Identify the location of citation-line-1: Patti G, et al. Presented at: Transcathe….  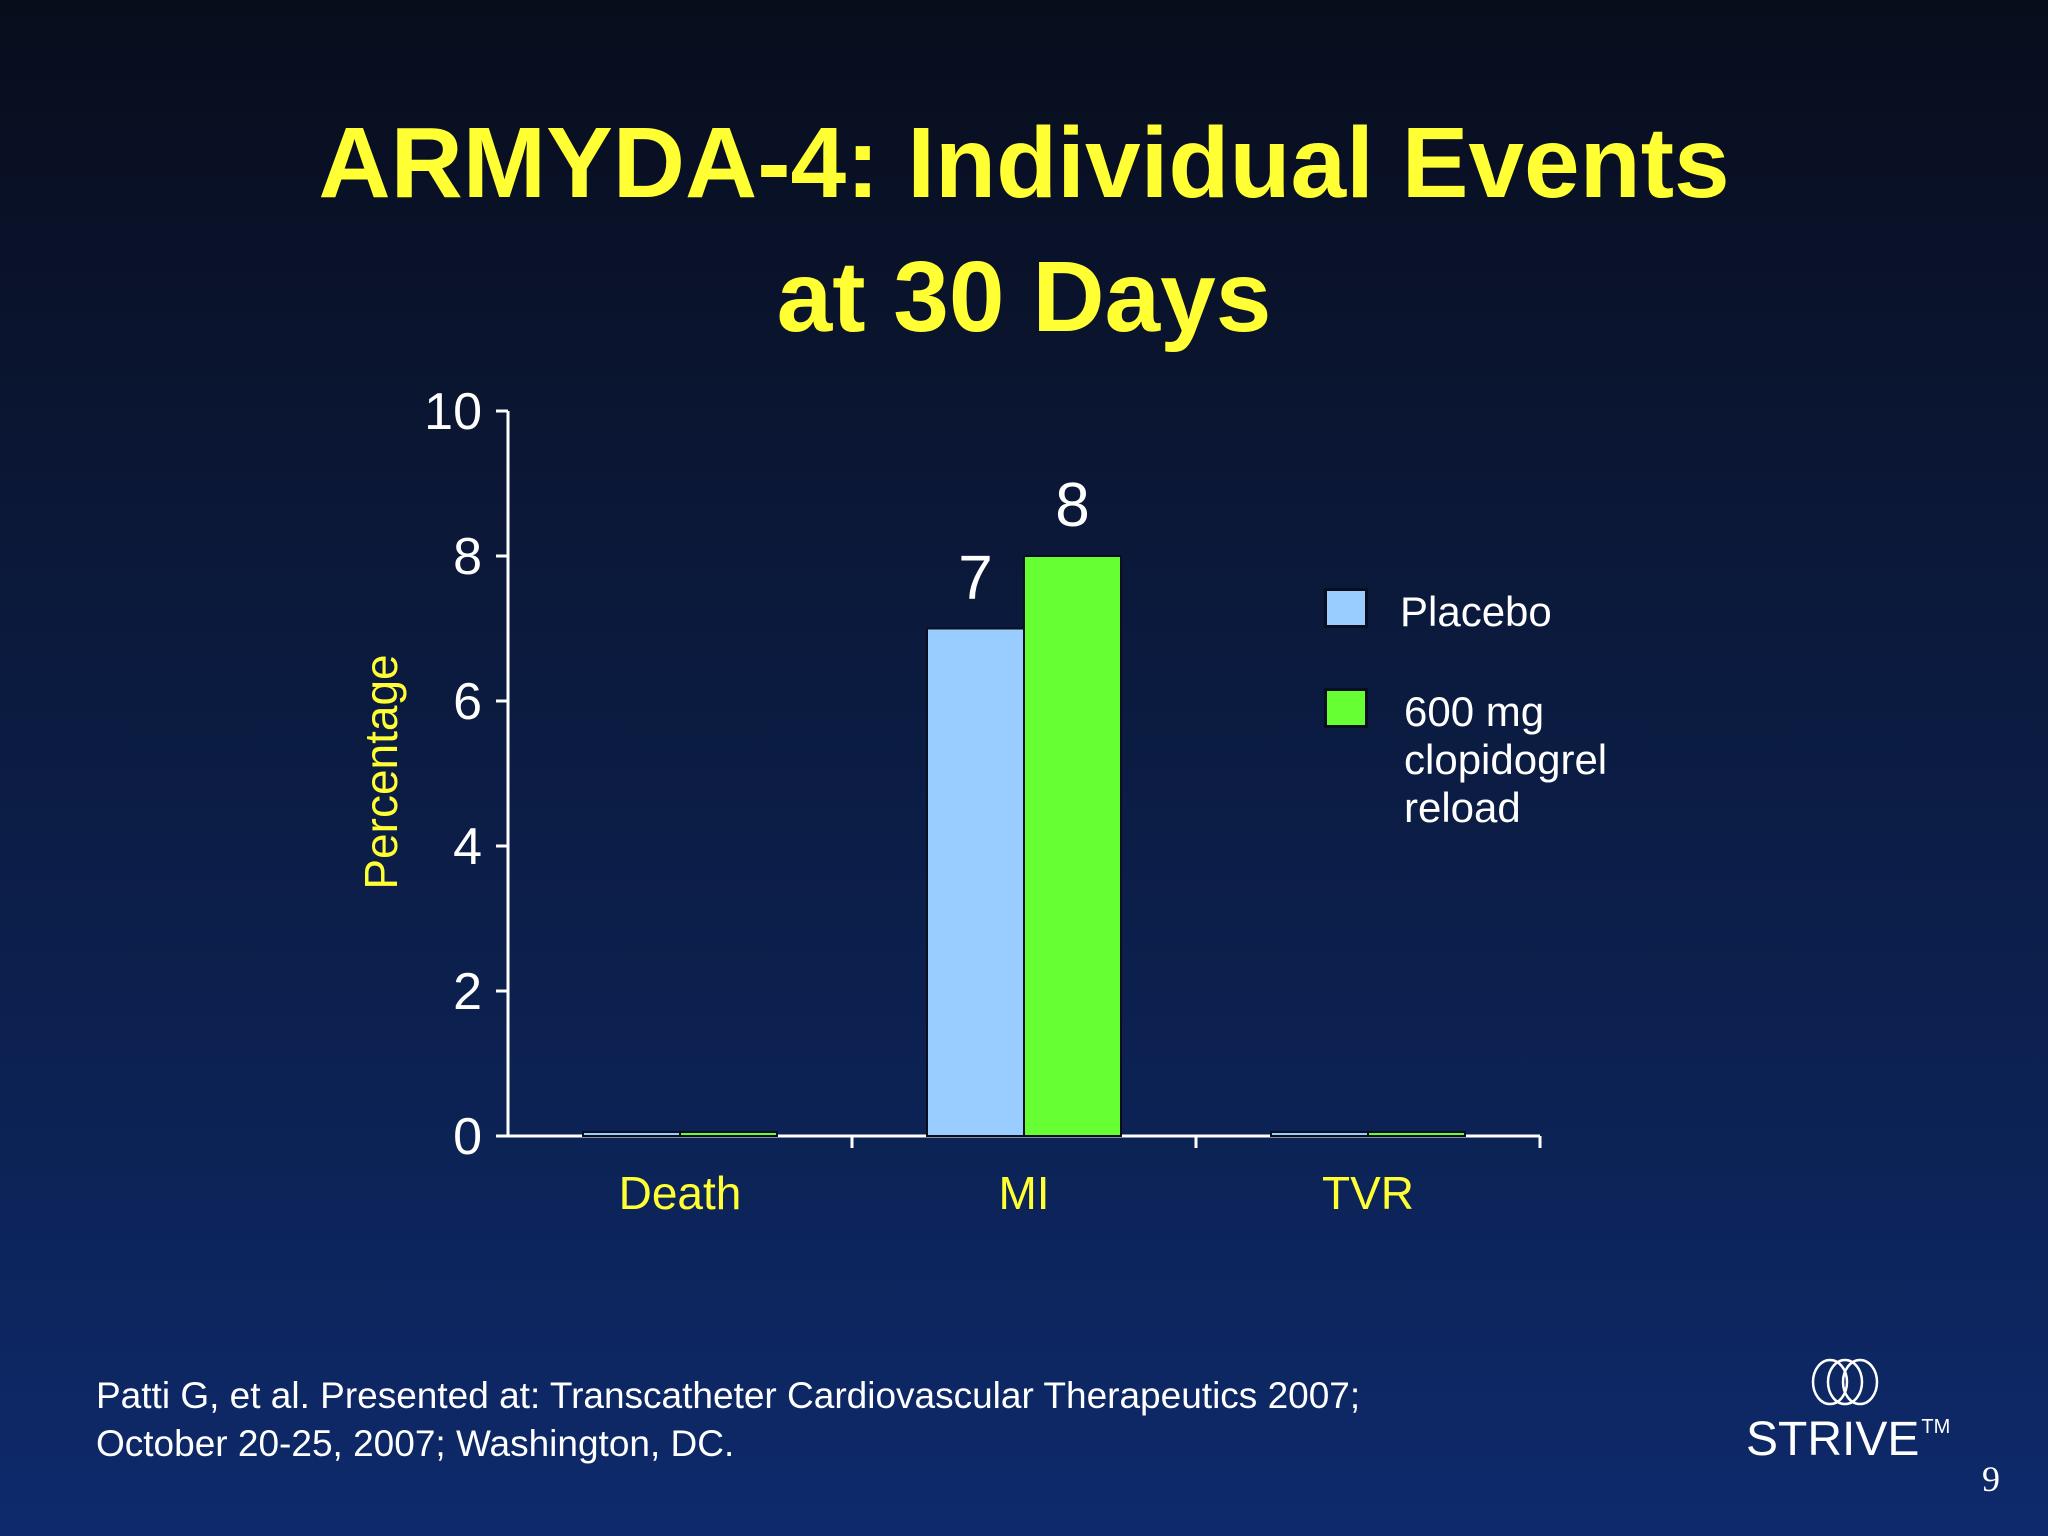
(728, 1395).